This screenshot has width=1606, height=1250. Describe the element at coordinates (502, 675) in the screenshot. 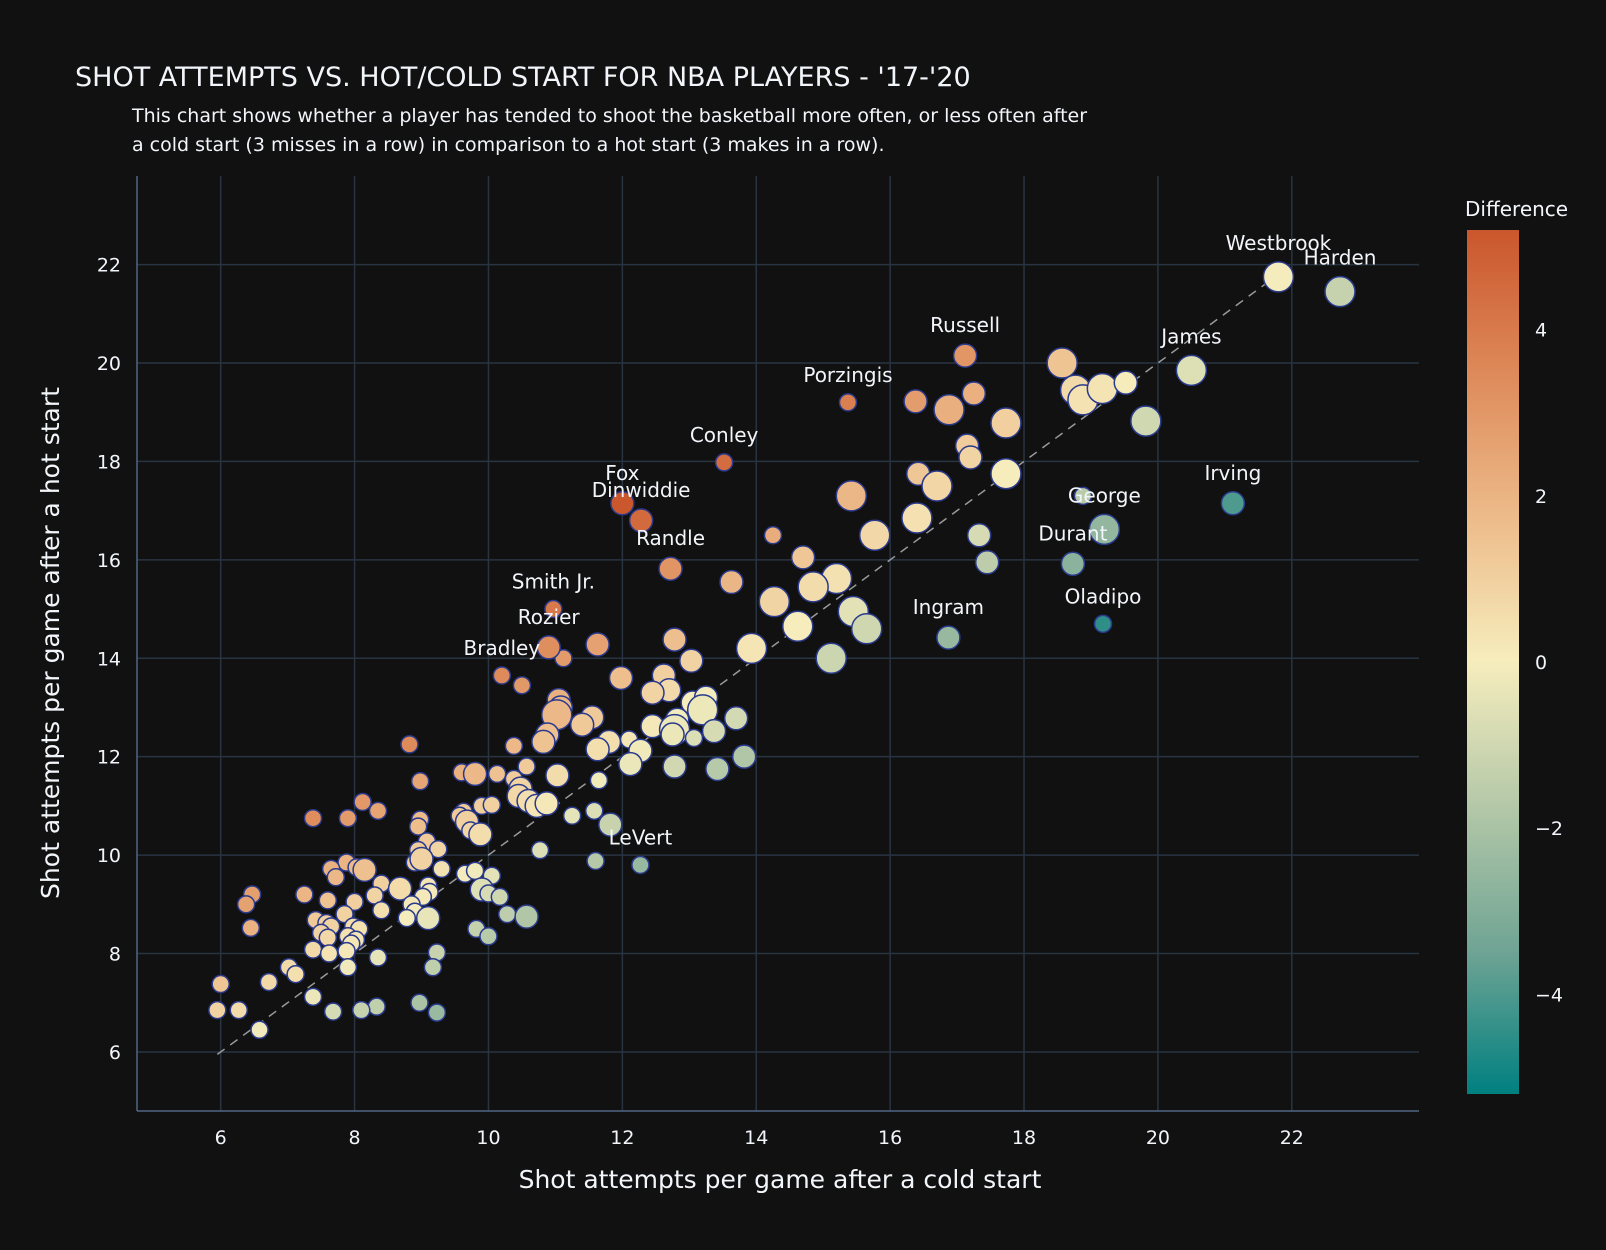

I see `point-bradley` at that location.